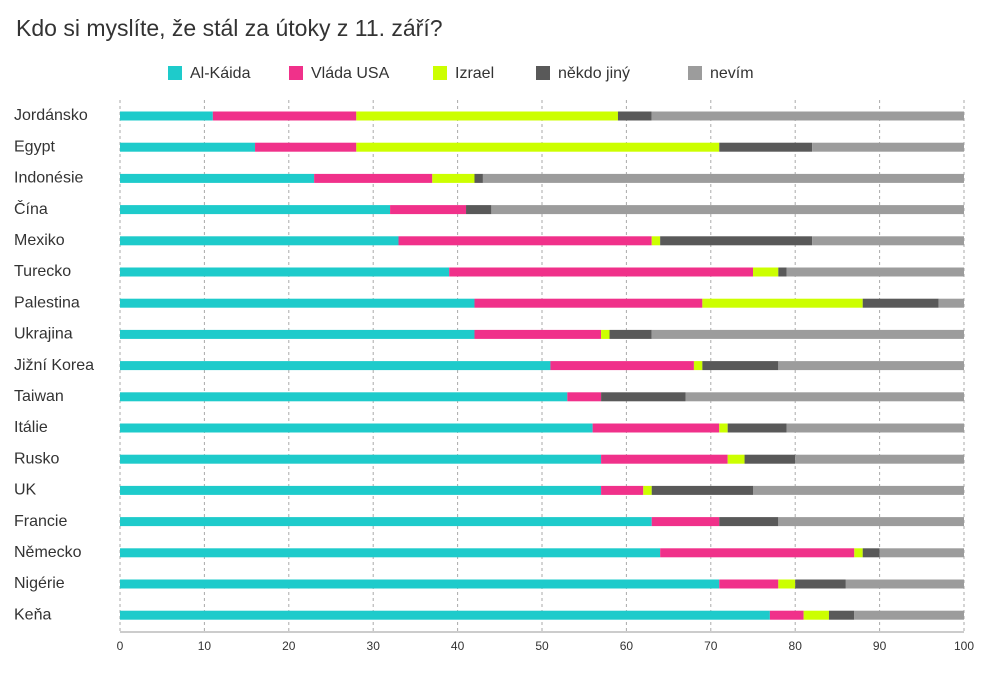 This screenshot has width=983, height=673. Describe the element at coordinates (39, 396) in the screenshot. I see `y-tick-label: Taiwan` at that location.